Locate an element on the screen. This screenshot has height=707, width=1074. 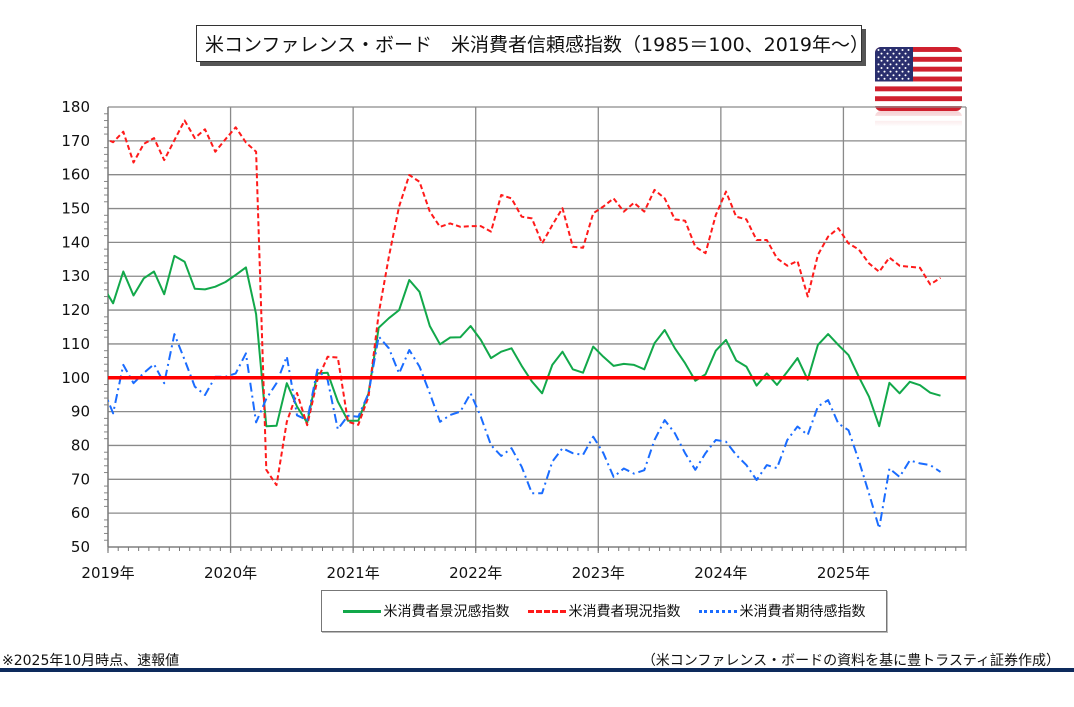
x-tick-label: 2023年 is located at coordinates (598, 573).